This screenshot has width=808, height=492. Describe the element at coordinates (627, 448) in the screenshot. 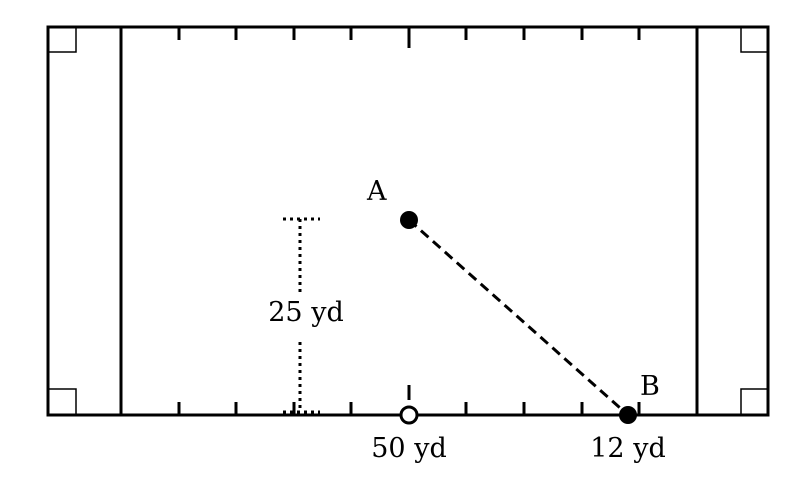

I see `point-b-yardline-label: 12 yd` at that location.